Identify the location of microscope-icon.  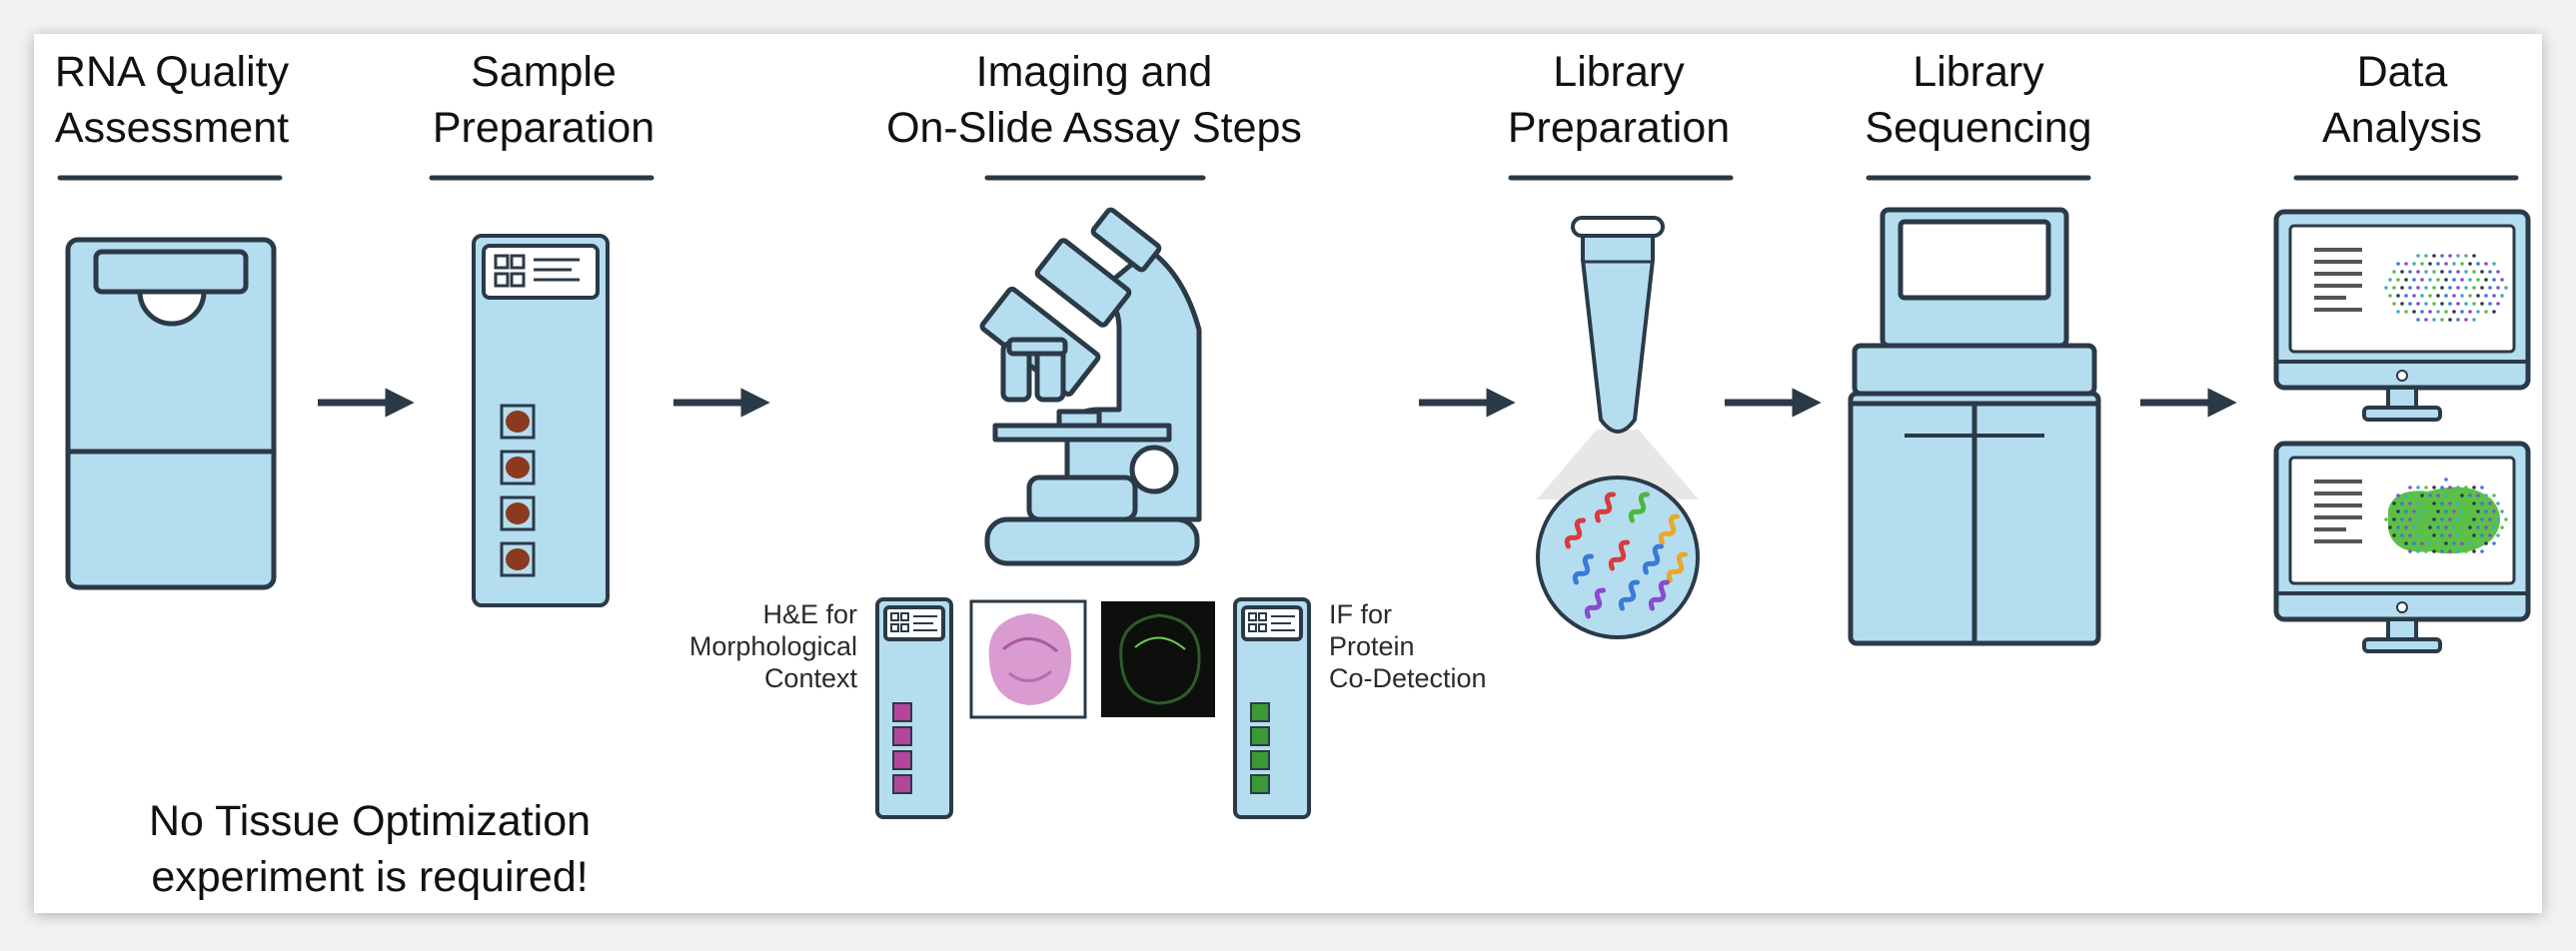
(1090, 386).